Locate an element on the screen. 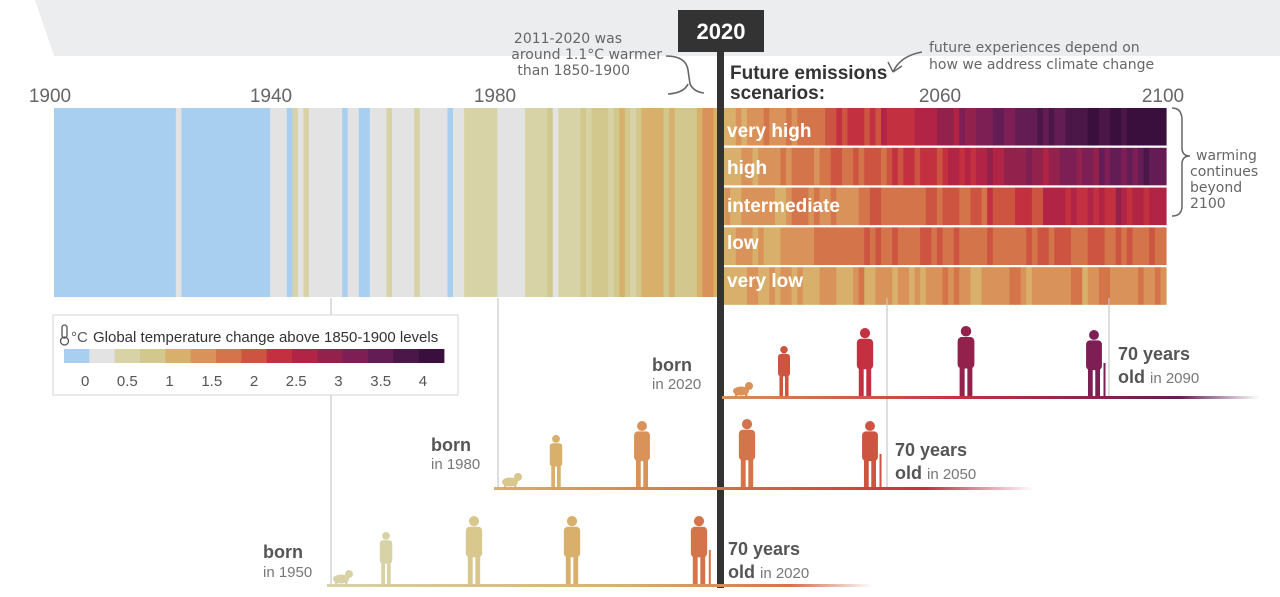  legend-color-scale is located at coordinates (254, 356).